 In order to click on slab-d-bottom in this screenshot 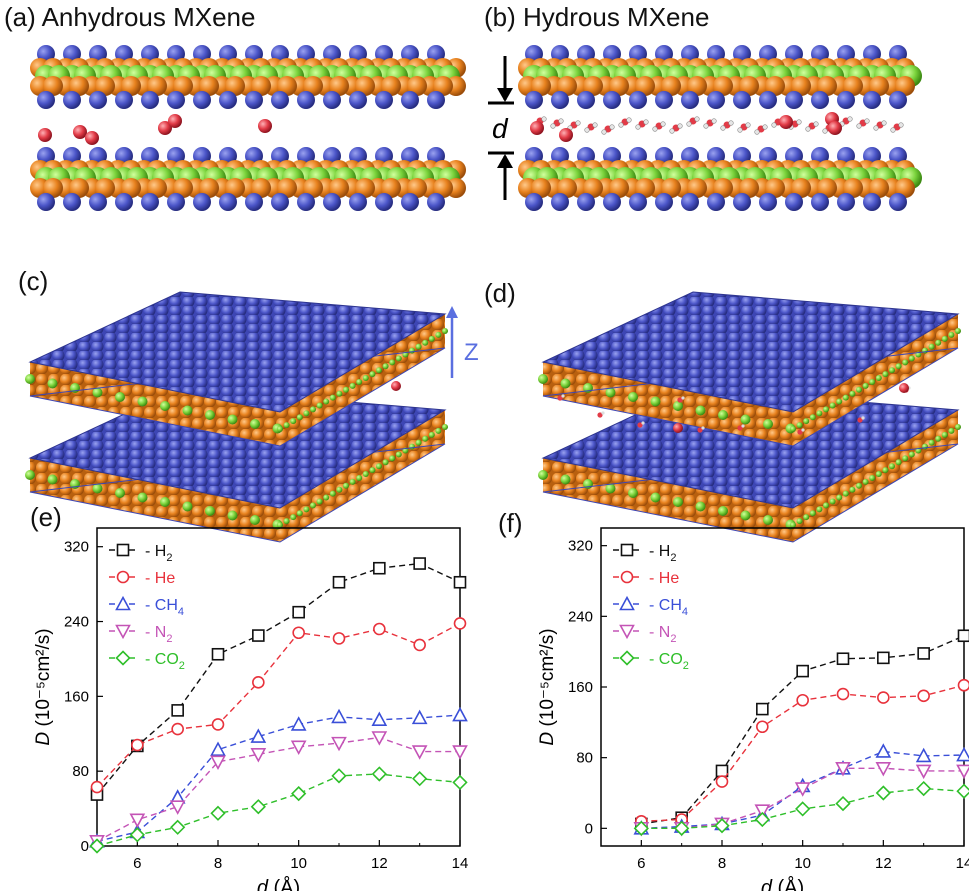, I will do `click(749, 465)`.